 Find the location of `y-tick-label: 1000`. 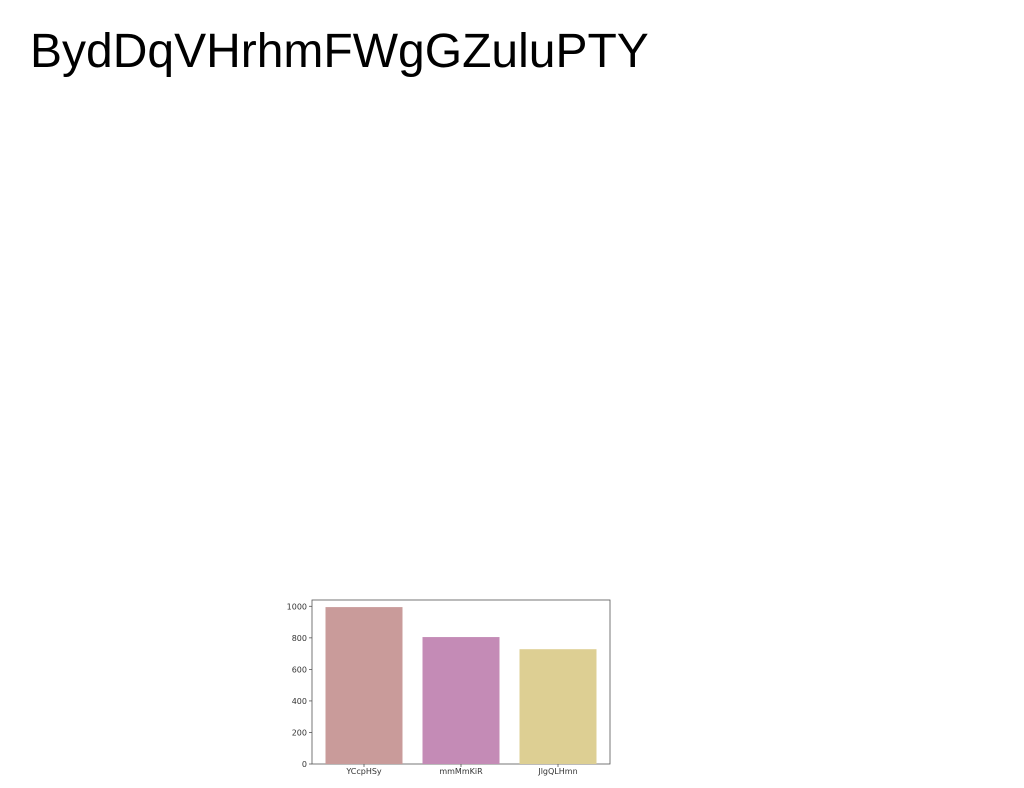

y-tick-label: 1000 is located at coordinates (297, 606).